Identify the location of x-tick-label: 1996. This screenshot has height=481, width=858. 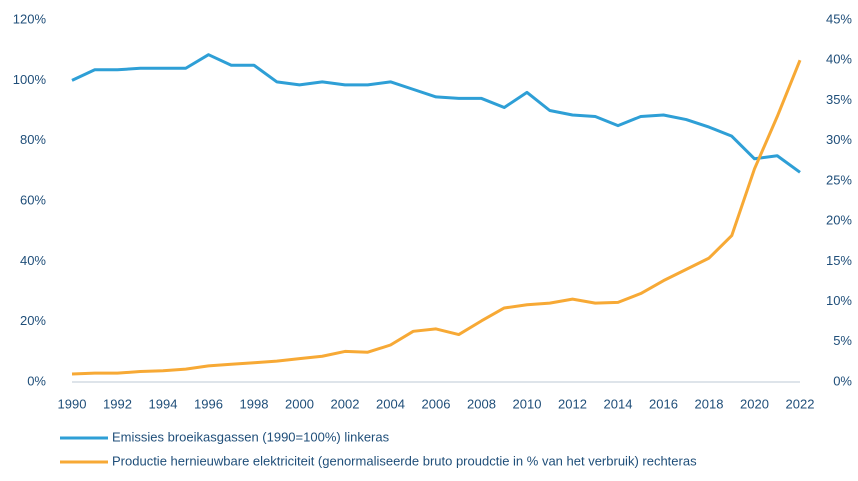
(208, 403).